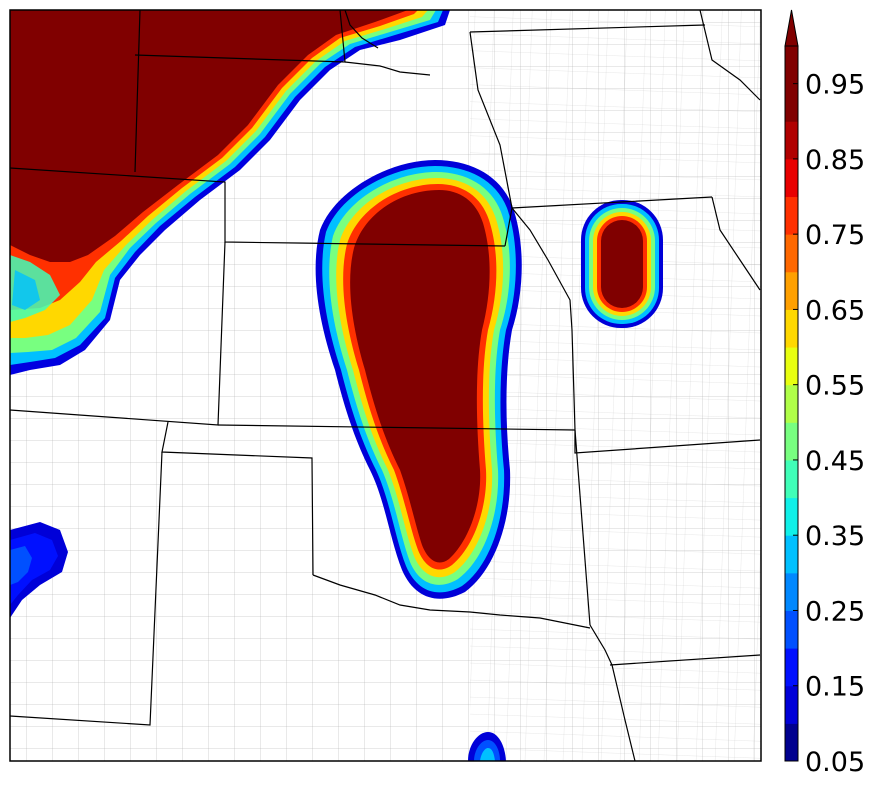 This screenshot has height=785, width=877. What do you see at coordinates (622, 264) in the screenshot?
I see `probability-region-east` at bounding box center [622, 264].